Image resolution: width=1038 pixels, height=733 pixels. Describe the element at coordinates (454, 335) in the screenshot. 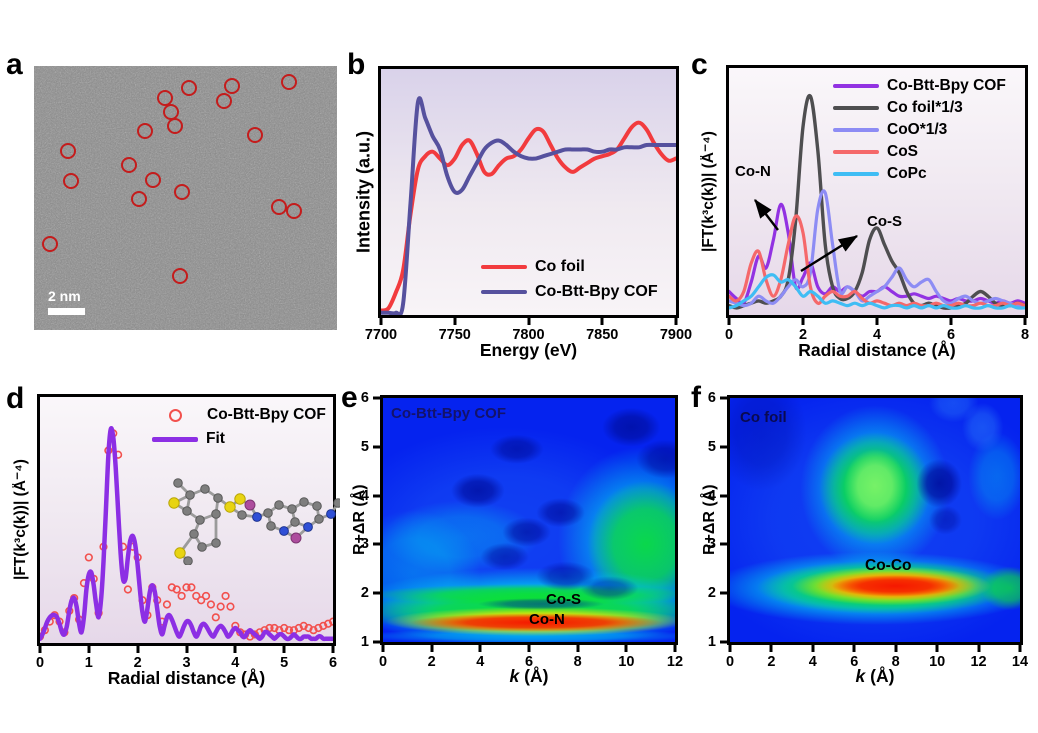

I see `tick-label: 7750` at that location.